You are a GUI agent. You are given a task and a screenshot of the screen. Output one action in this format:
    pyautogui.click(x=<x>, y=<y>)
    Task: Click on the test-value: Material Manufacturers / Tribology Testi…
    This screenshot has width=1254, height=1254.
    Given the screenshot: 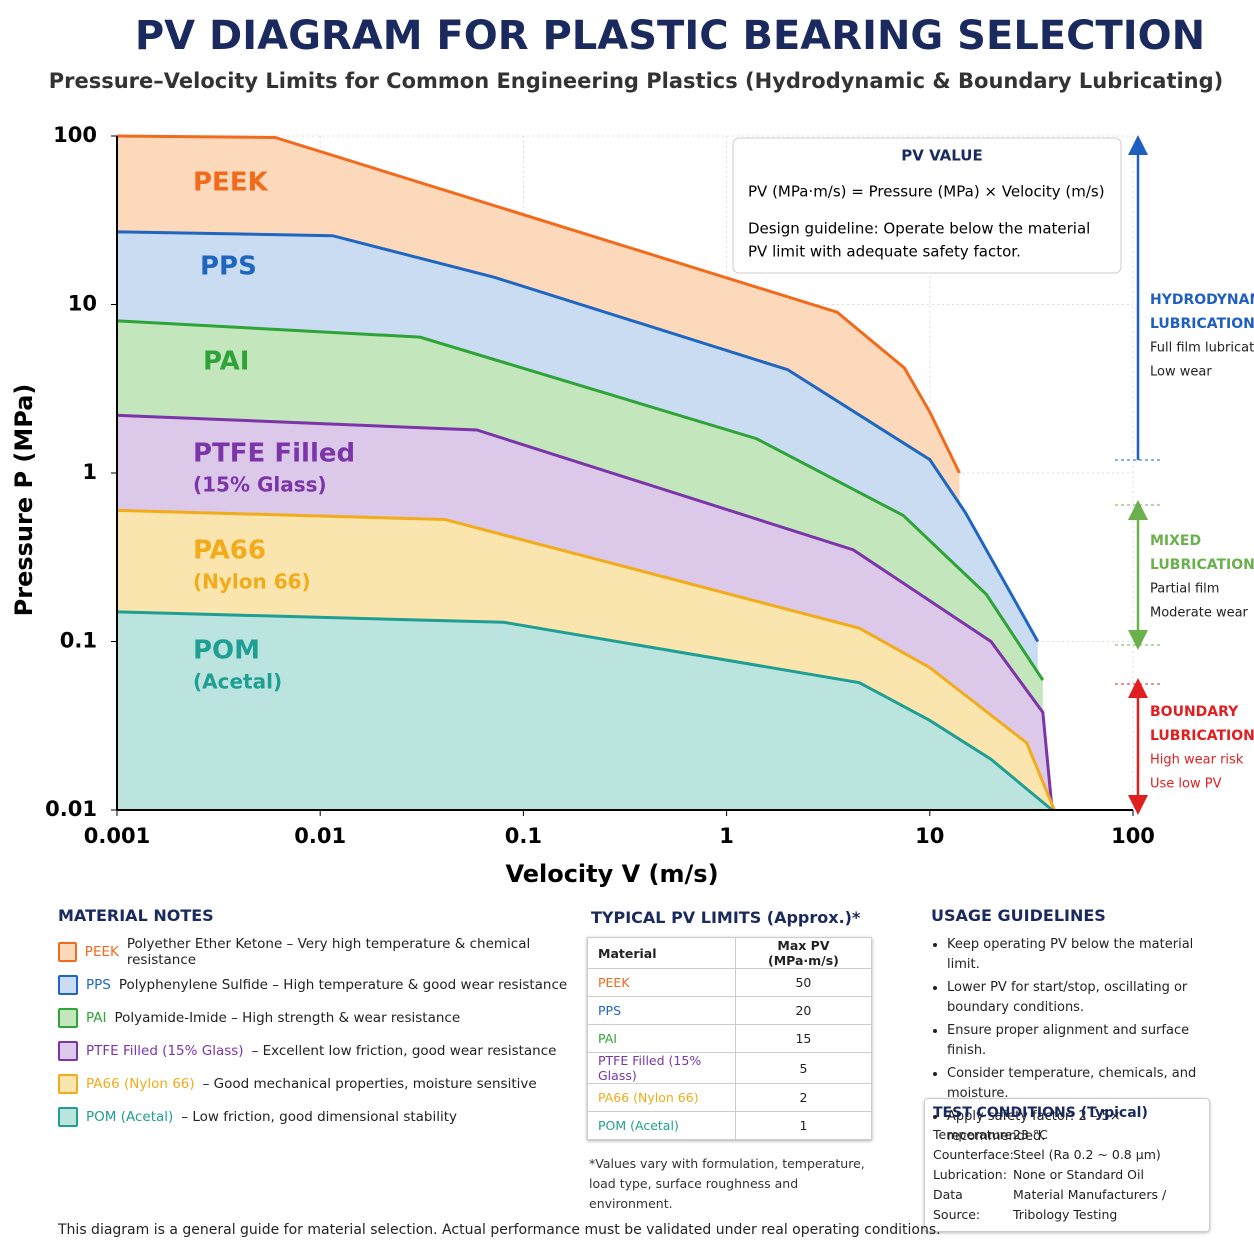 What is the action you would take?
    pyautogui.click(x=1090, y=1204)
    